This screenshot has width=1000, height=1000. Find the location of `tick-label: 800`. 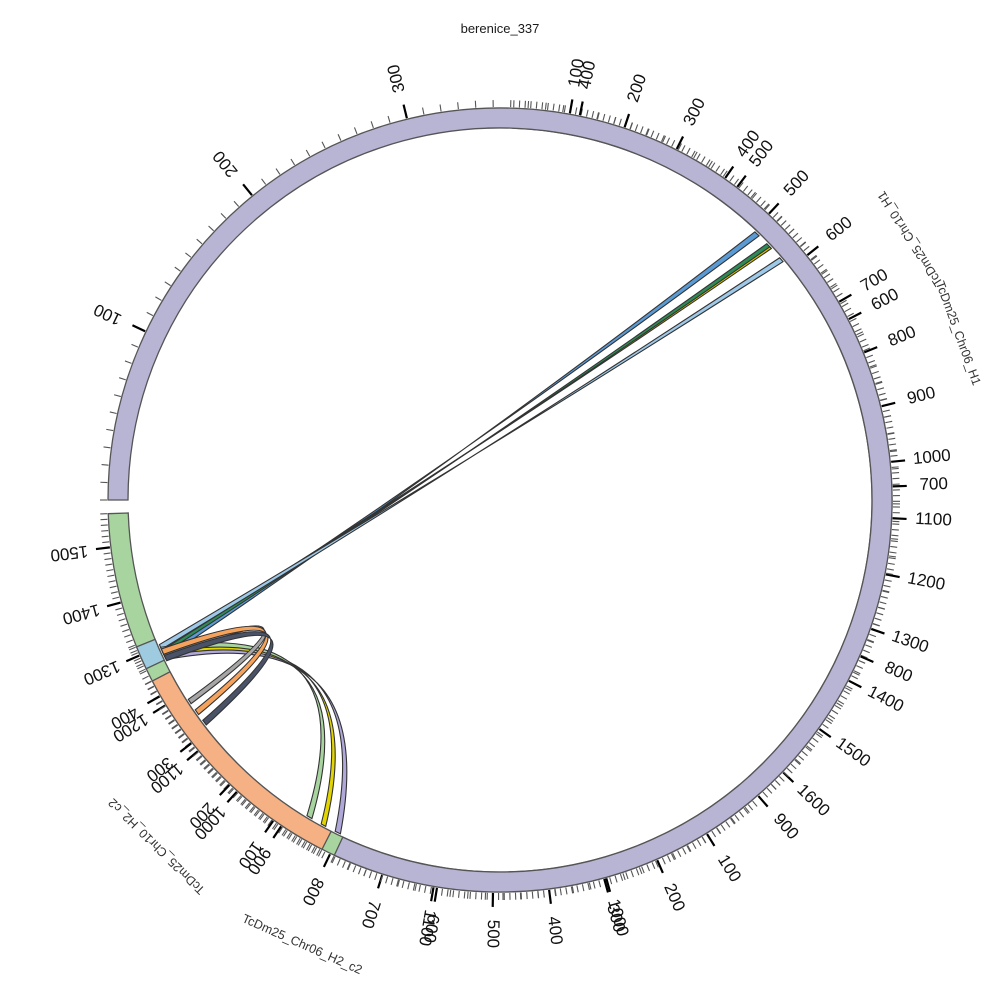

tick-label: 800 is located at coordinates (901, 336).